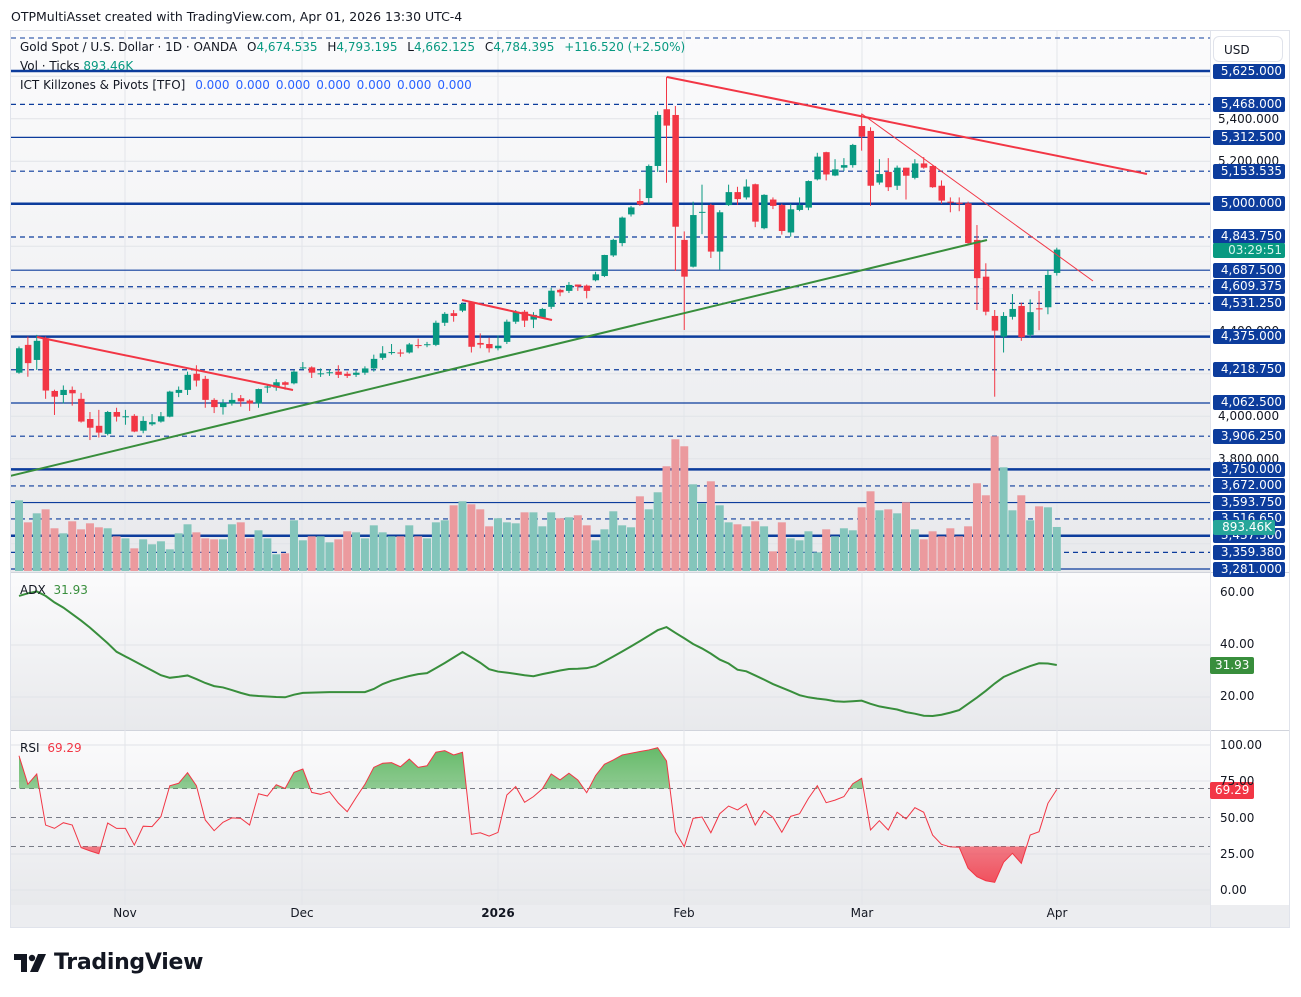 This screenshot has width=1301, height=997. What do you see at coordinates (108, 962) in the screenshot?
I see `tradingview-logo: TradingView` at bounding box center [108, 962].